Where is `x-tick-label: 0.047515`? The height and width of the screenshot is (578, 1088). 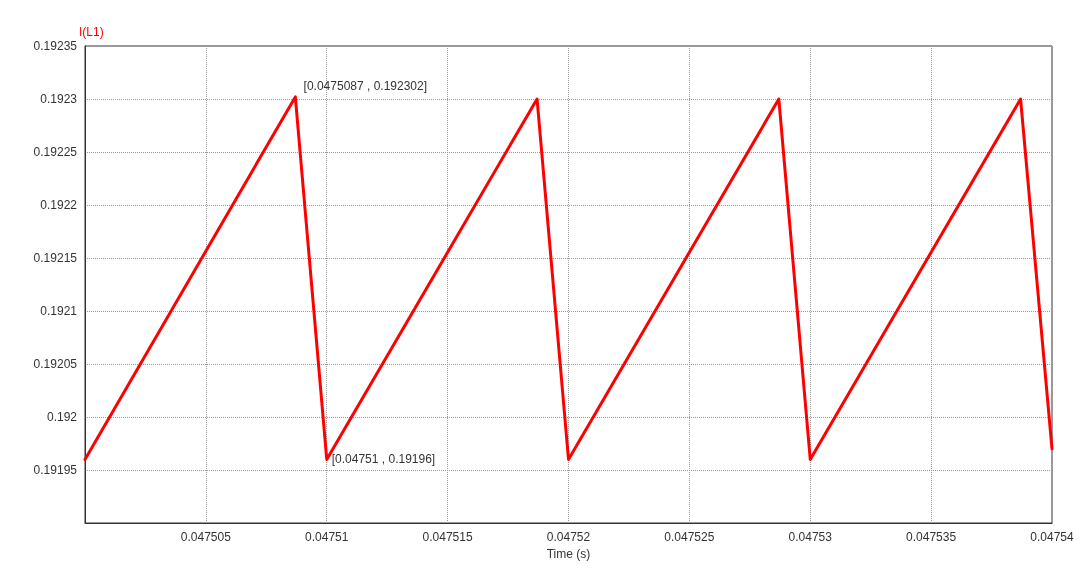
x-tick-label: 0.047515 is located at coordinates (447, 537).